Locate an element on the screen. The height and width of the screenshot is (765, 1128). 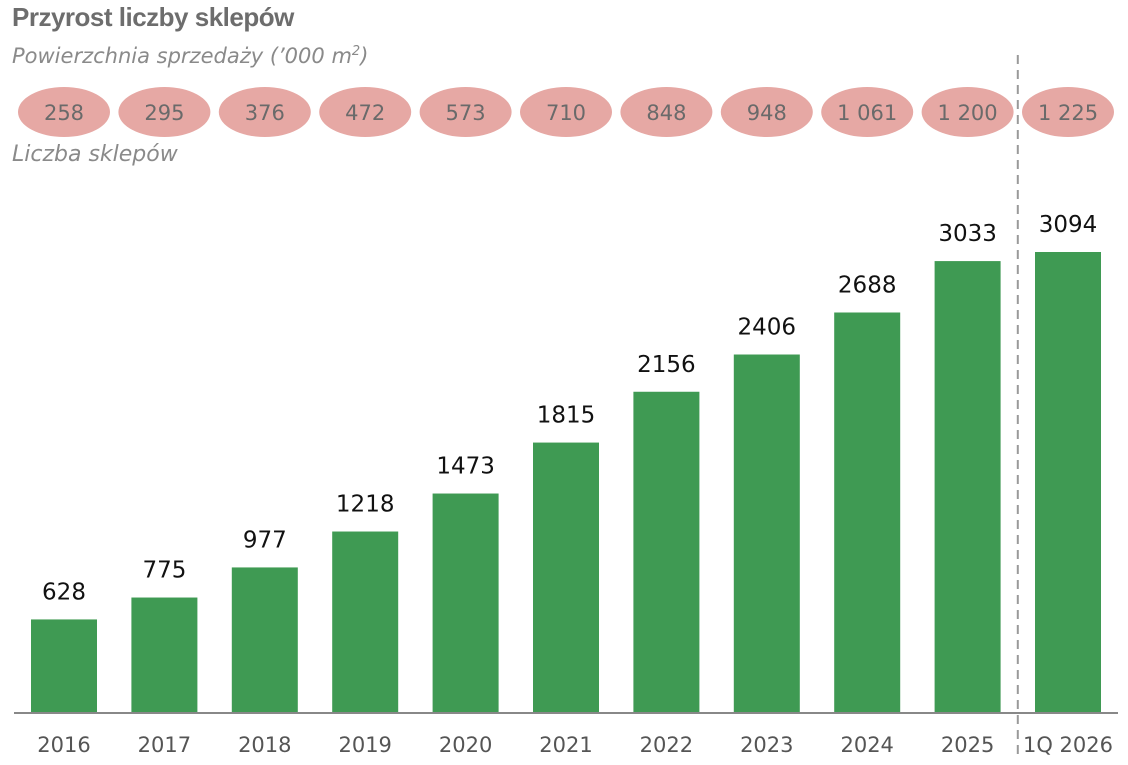
area-value-label: 710 is located at coordinates (566, 113).